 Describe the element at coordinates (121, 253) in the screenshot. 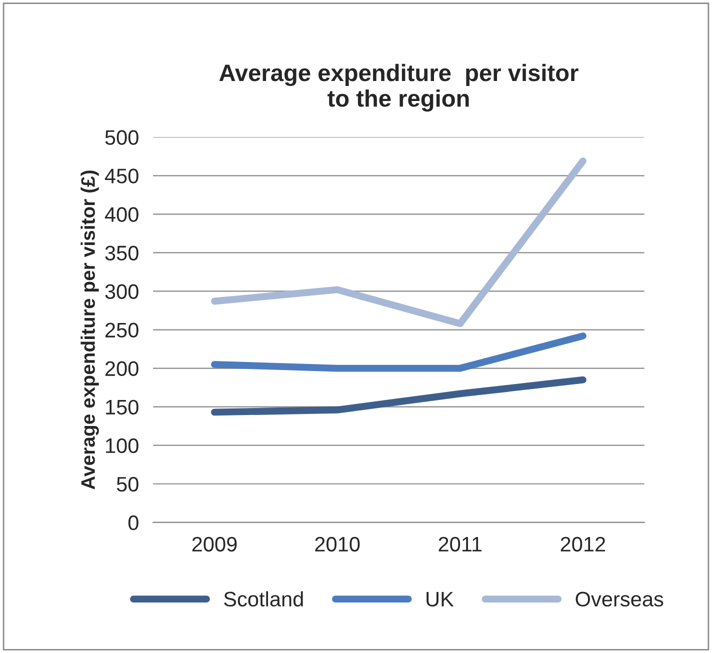

I see `y-tick-label: 350` at that location.